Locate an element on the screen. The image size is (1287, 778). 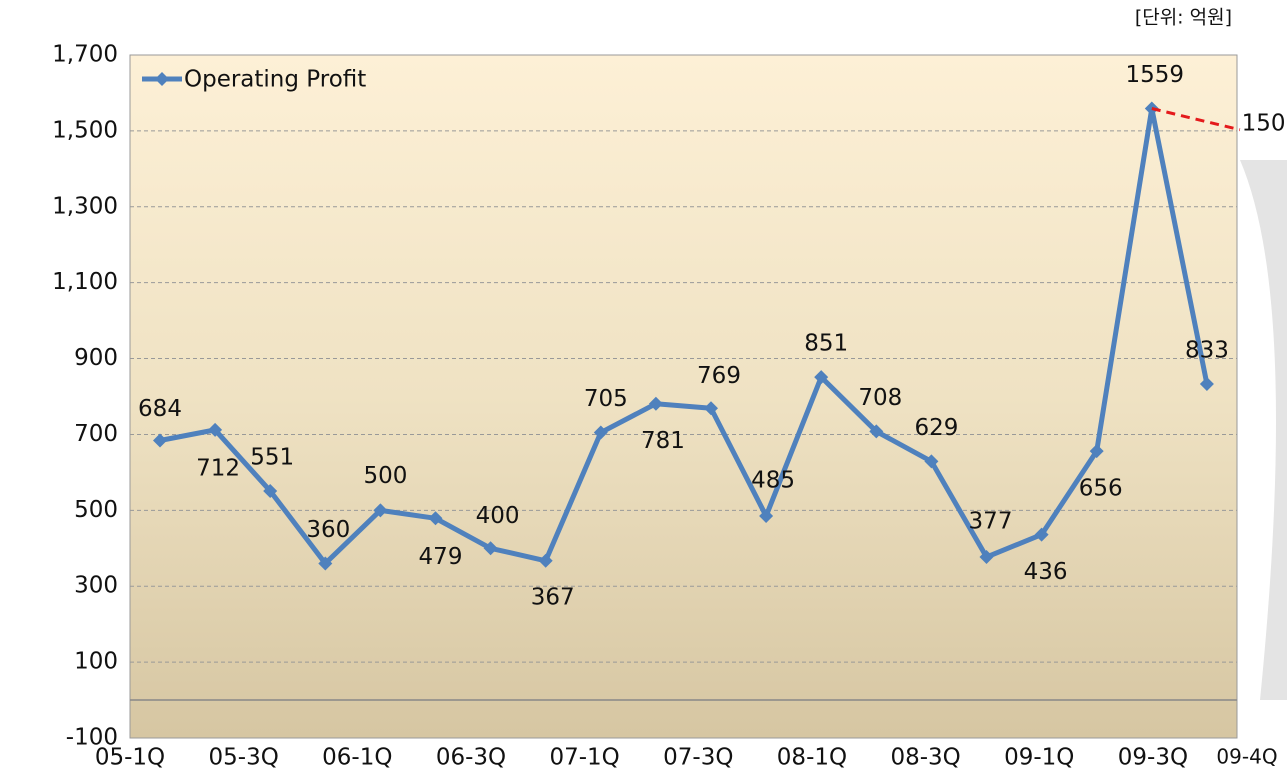
data-label: 629 is located at coordinates (936, 428).